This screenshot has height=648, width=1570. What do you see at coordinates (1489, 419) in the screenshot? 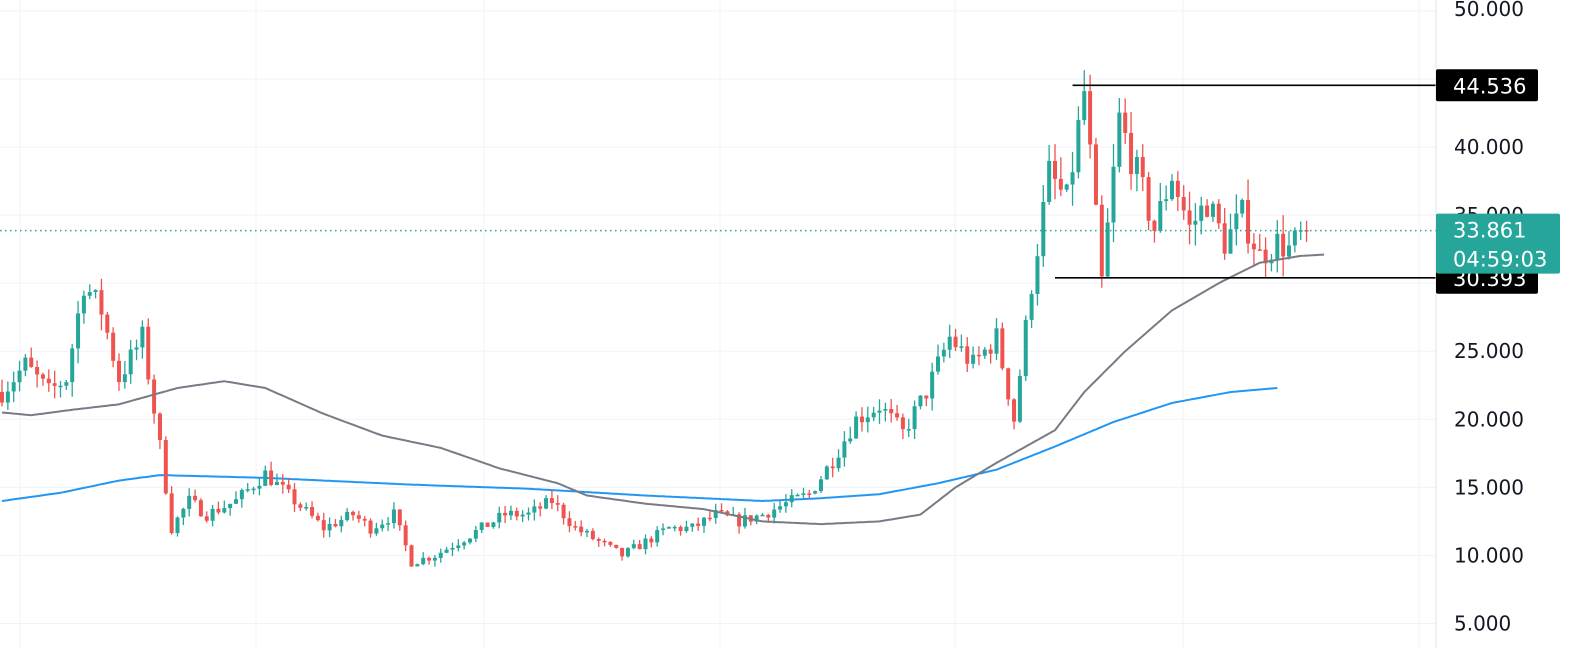
I see `y-tick-label: 20.000` at bounding box center [1489, 419].